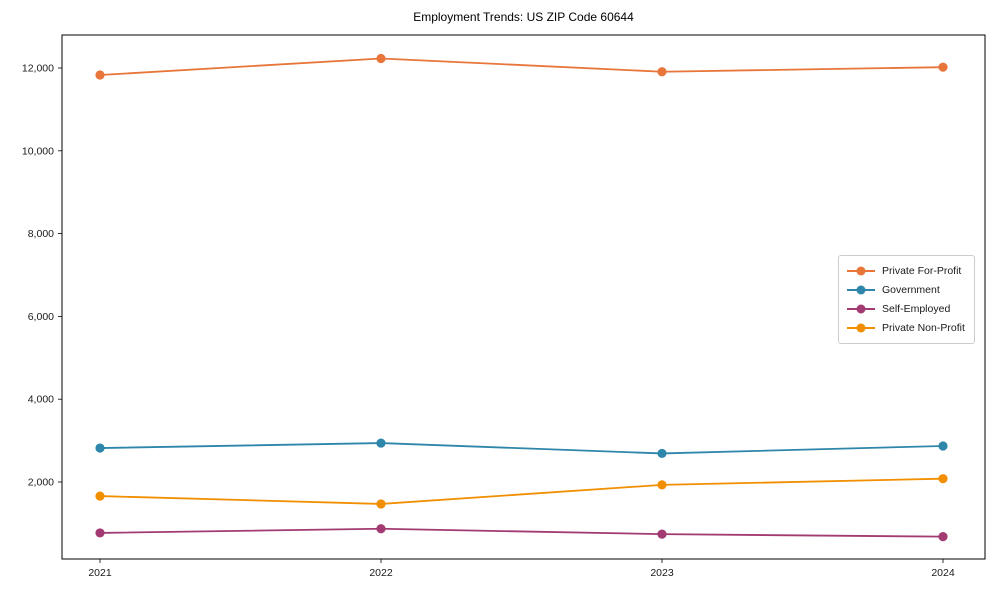 Image resolution: width=1000 pixels, height=600 pixels. Describe the element at coordinates (943, 446) in the screenshot. I see `data-point-government-2024` at that location.